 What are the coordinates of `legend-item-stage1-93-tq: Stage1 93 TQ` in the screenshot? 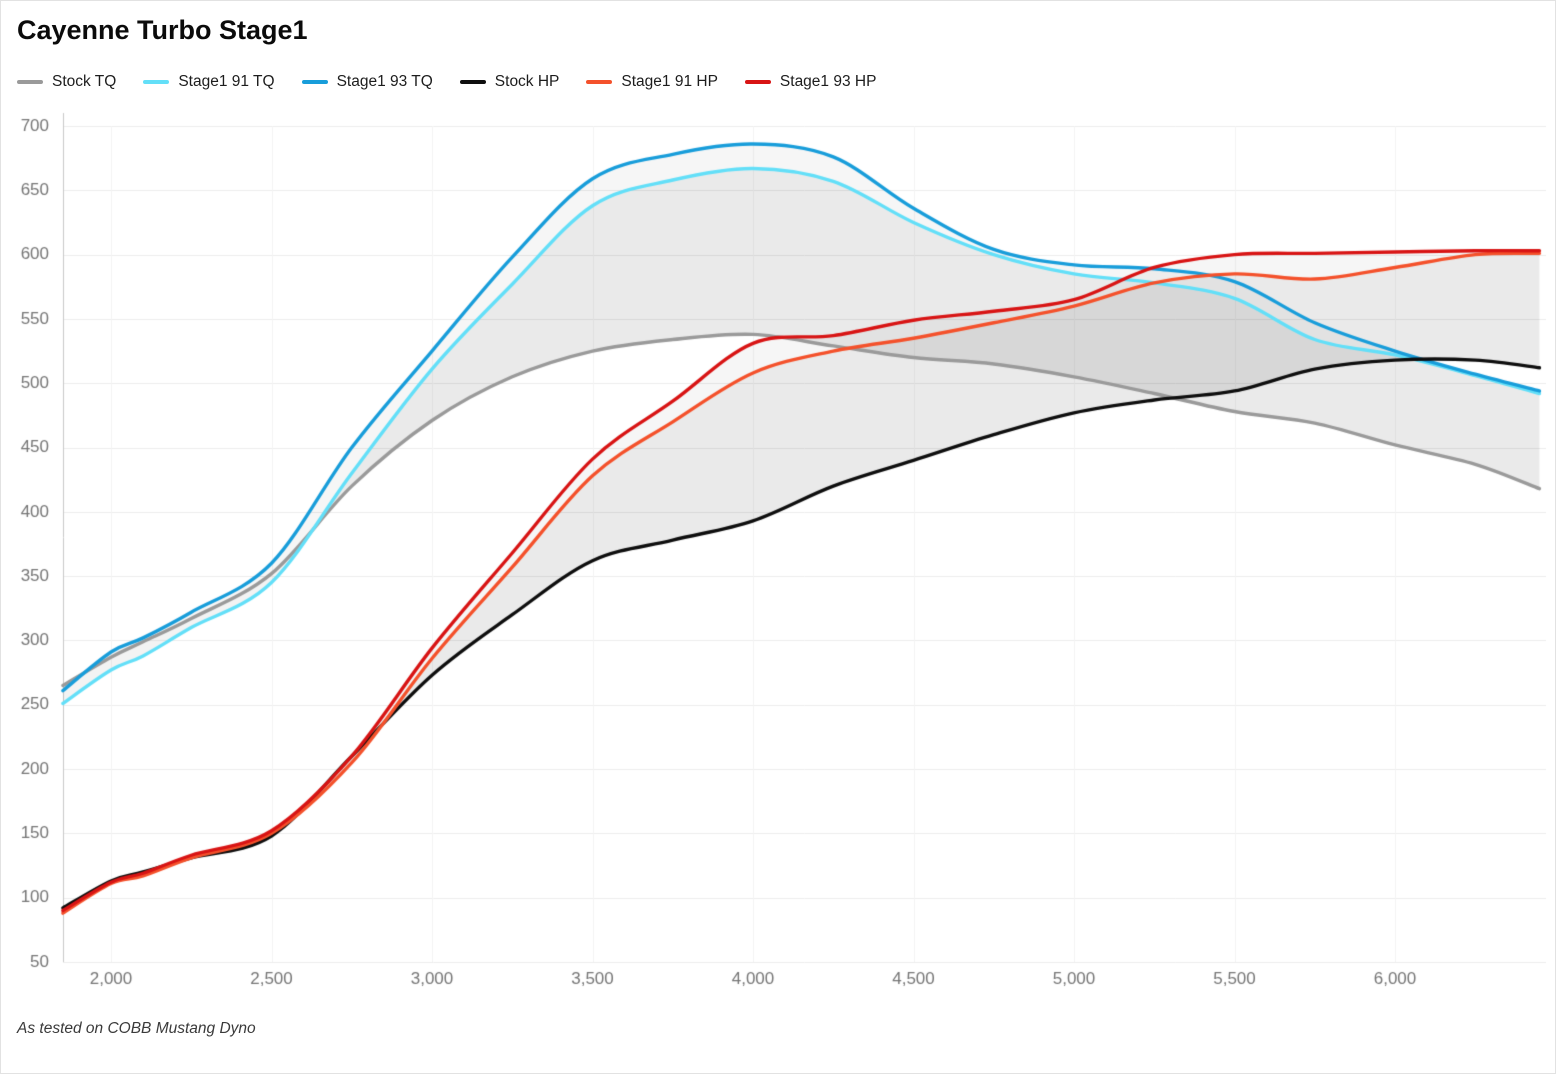 It's located at (367, 82).